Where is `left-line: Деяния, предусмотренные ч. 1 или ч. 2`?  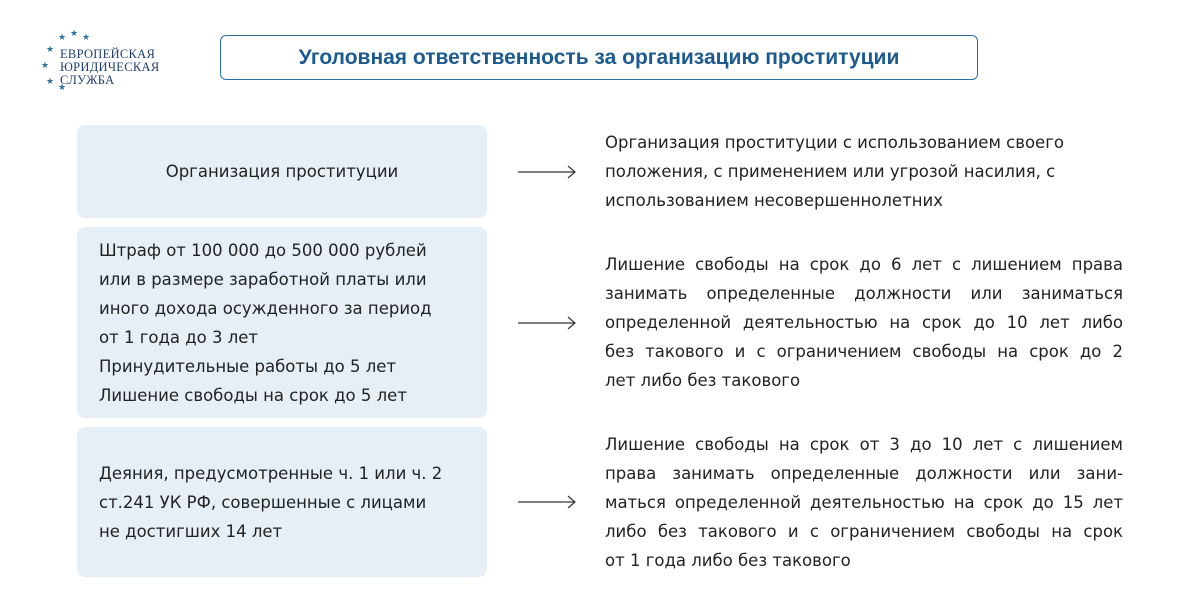
left-line: Деяния, предусмотренные ч. 1 или ч. 2 is located at coordinates (271, 473).